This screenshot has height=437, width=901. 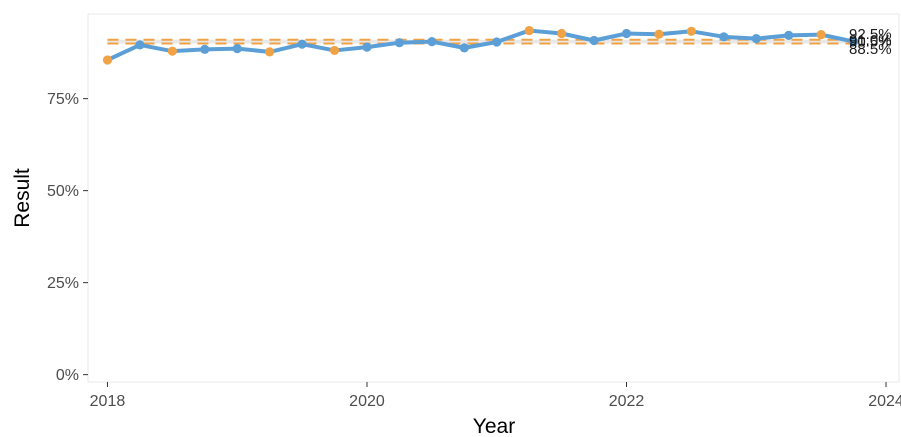 I want to click on reference-lines, so click(x=480, y=41).